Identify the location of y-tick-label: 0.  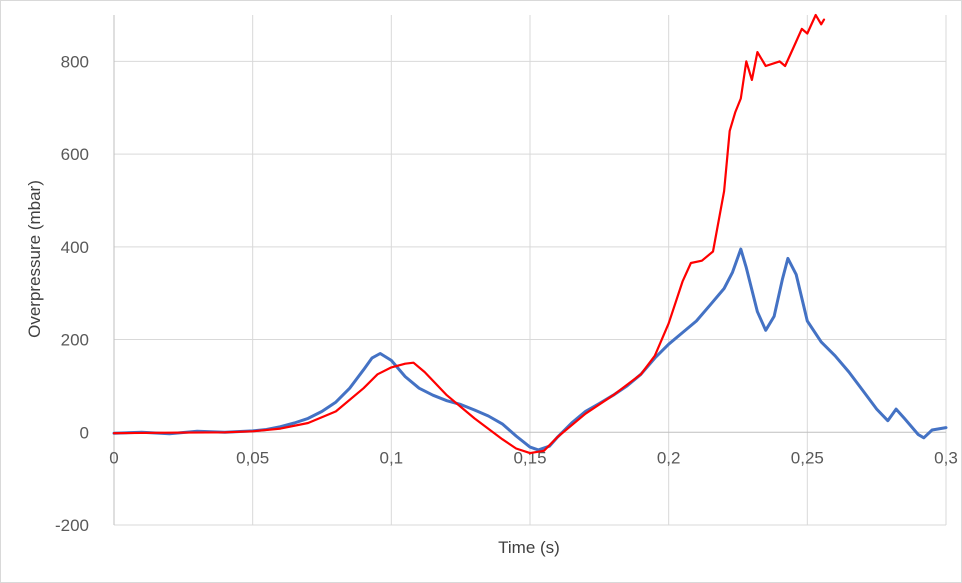
(84, 432).